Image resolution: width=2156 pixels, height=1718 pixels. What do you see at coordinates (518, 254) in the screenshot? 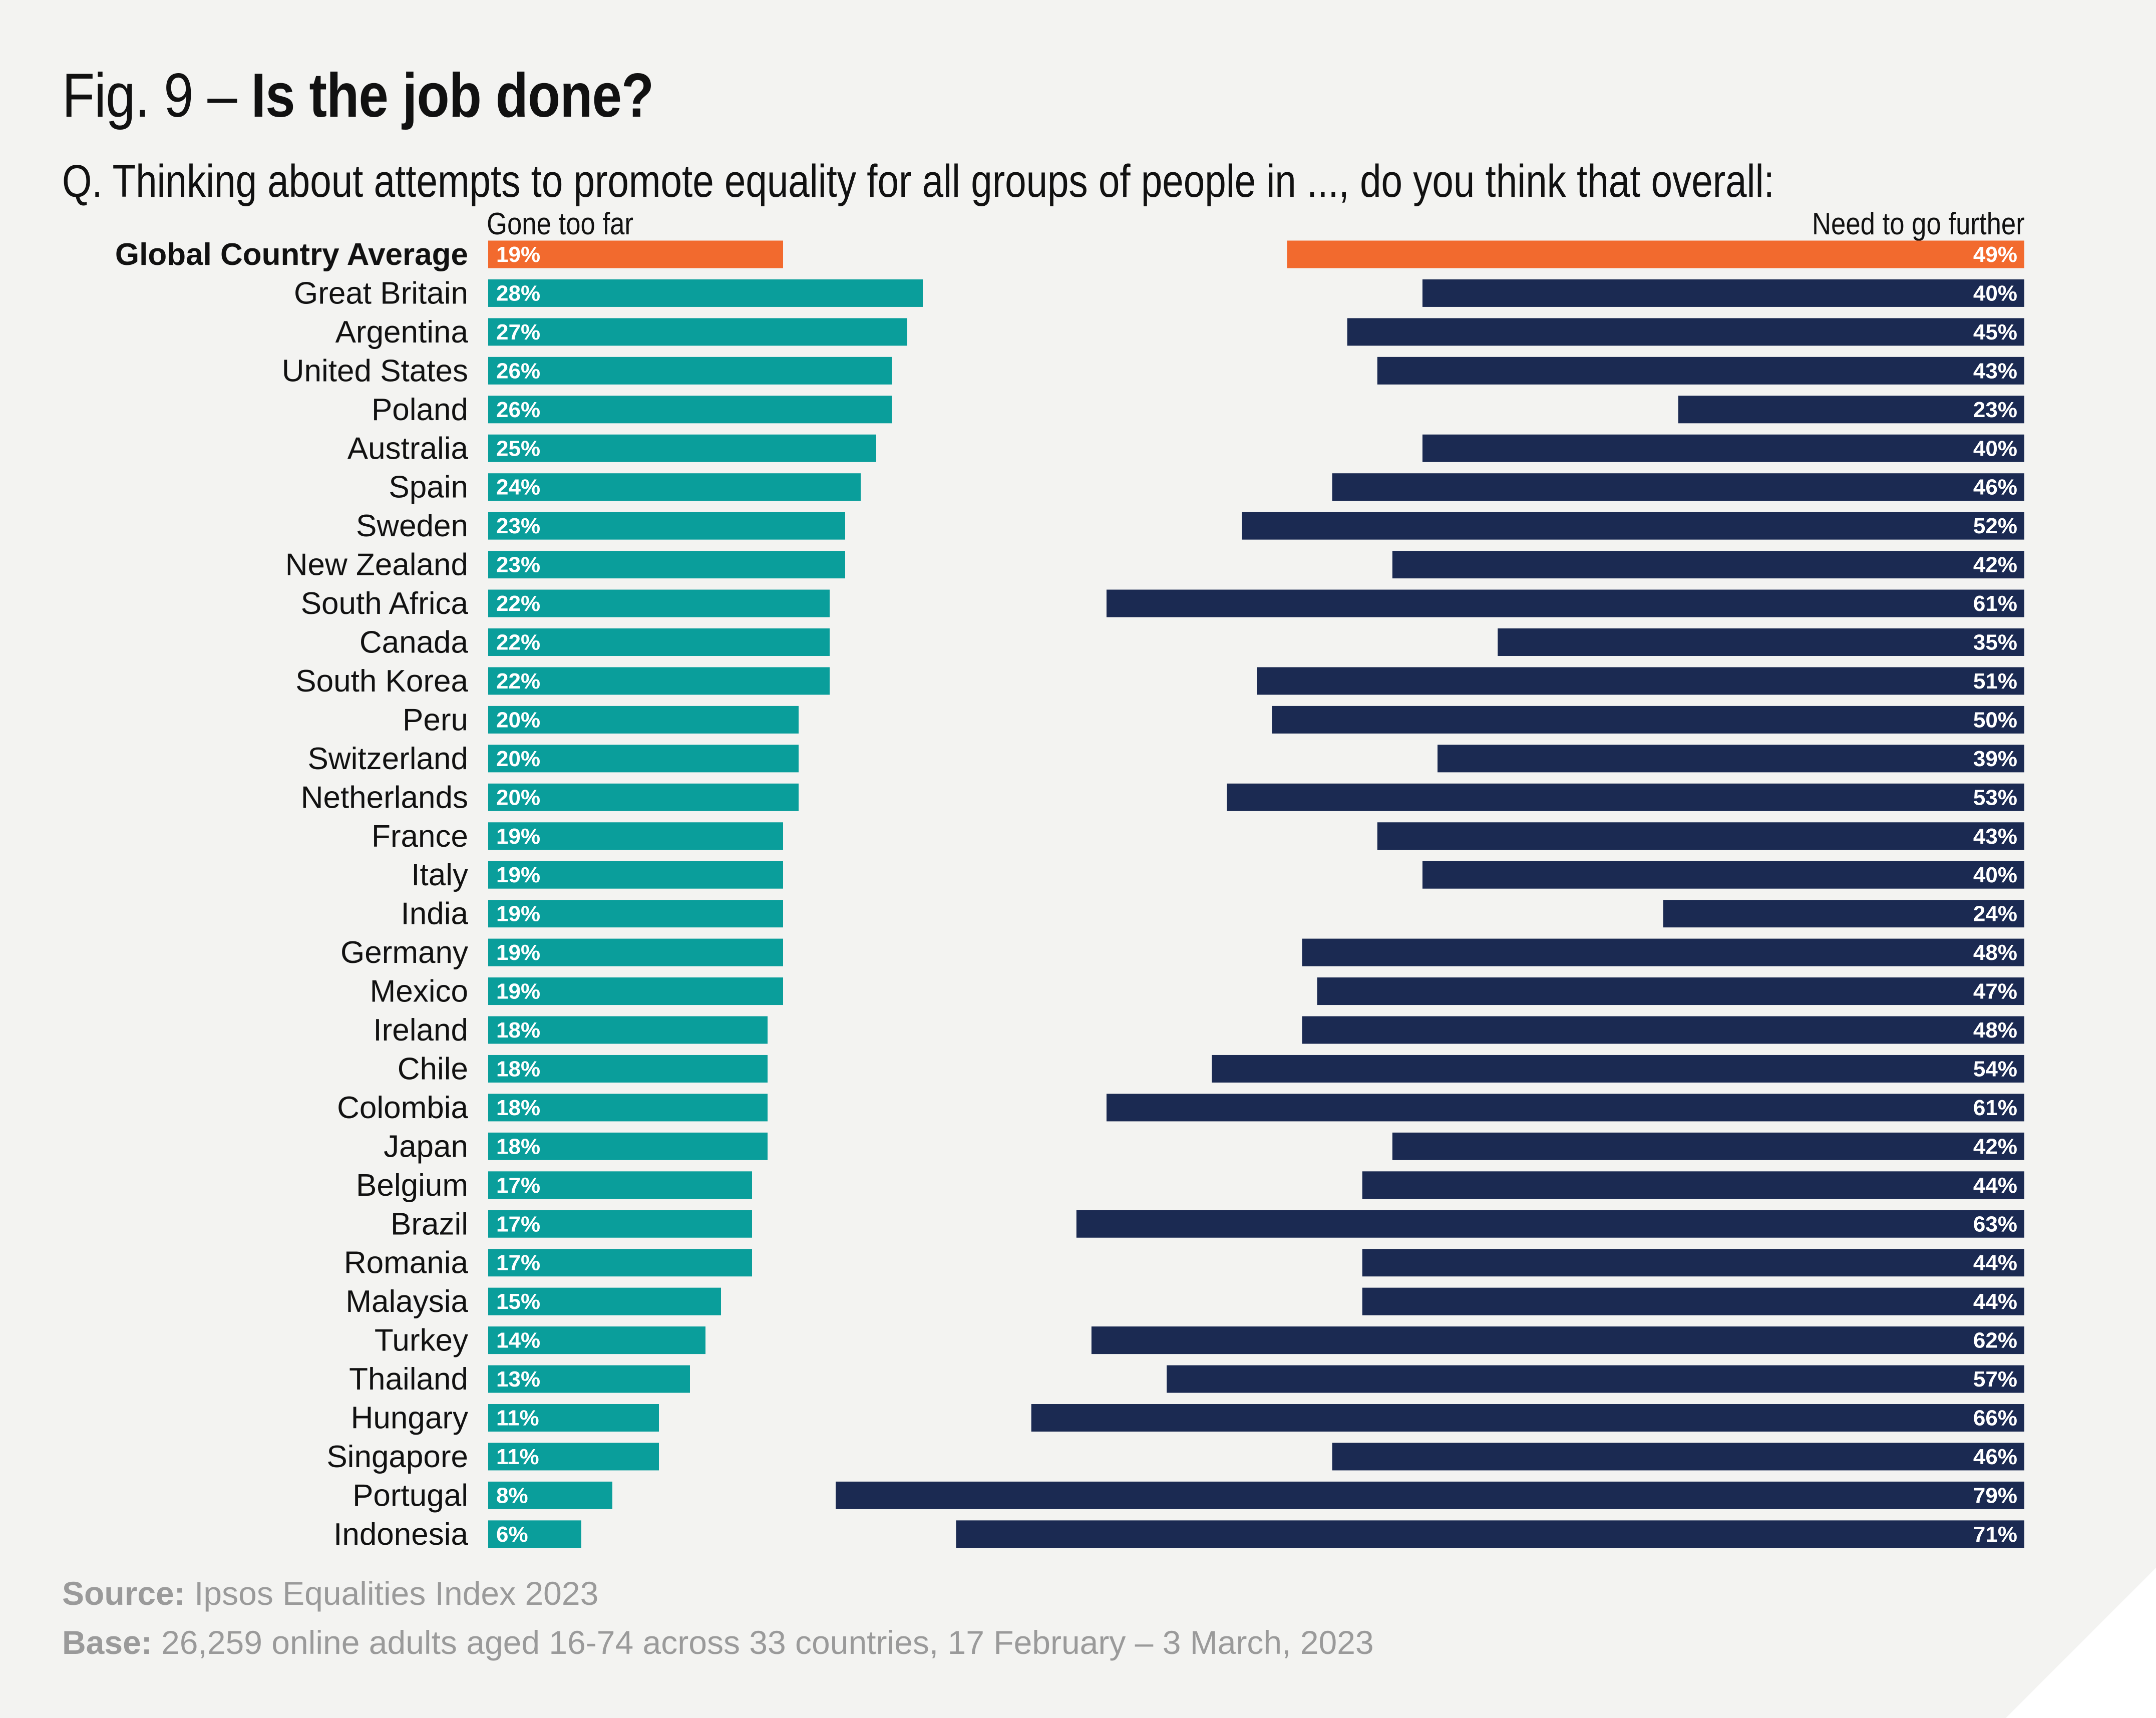
I see `gone-too-far-value-global-country-average: 19%` at bounding box center [518, 254].